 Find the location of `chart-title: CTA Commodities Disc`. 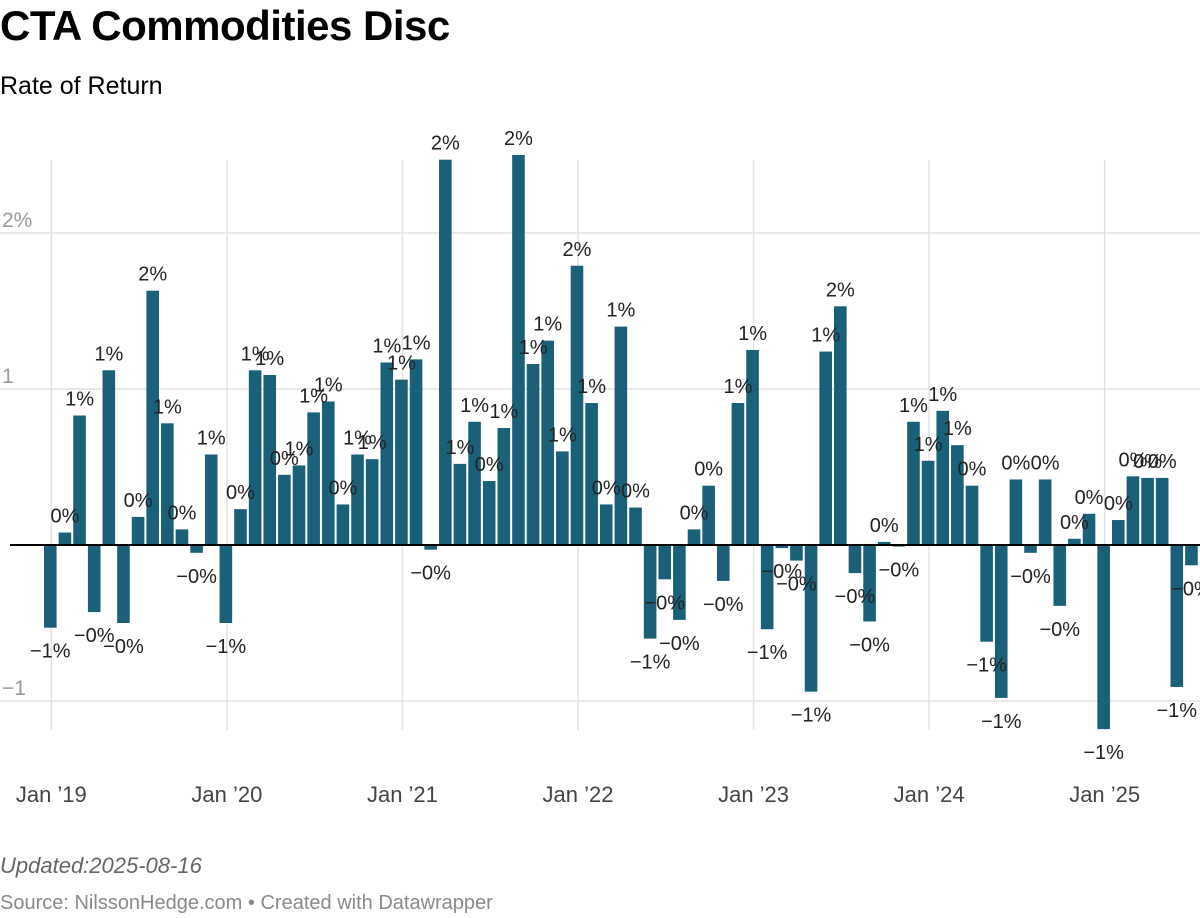

chart-title: CTA Commodities Disc is located at coordinates (225, 25).